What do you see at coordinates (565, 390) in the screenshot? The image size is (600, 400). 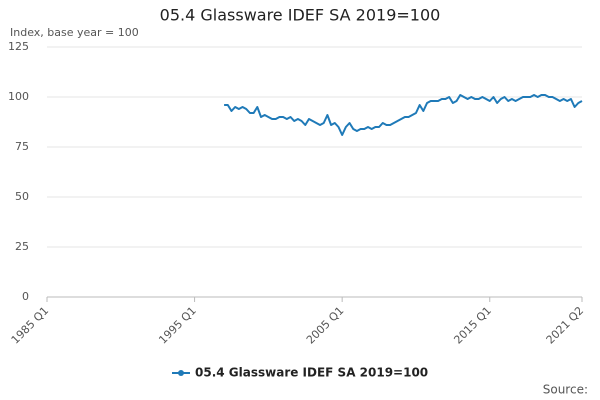 I see `source: Source:` at bounding box center [565, 390].